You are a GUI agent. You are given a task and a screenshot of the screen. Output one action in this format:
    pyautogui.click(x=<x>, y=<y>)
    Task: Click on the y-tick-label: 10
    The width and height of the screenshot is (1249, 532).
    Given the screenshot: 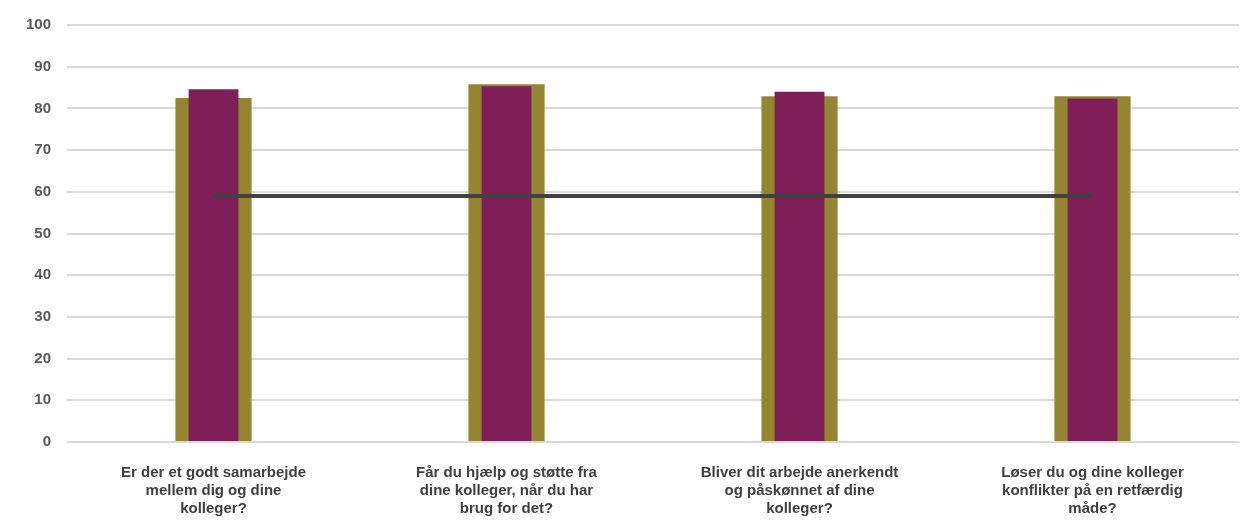 What is the action you would take?
    pyautogui.click(x=43, y=399)
    